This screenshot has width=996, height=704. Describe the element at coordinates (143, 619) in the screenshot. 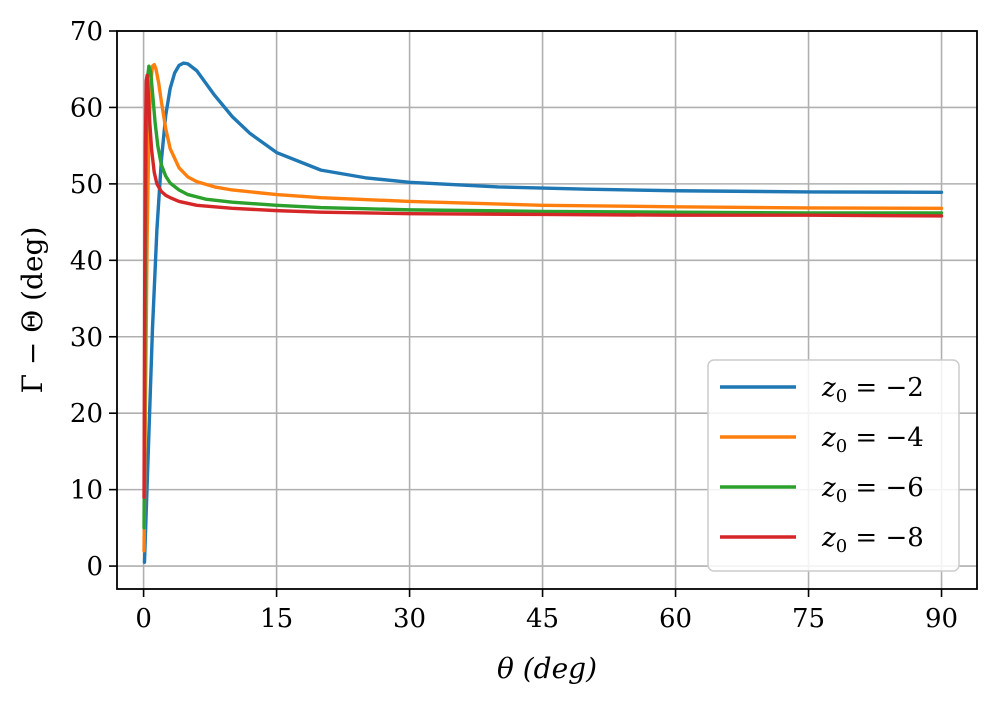

I see `x-tick-label: 0` at that location.